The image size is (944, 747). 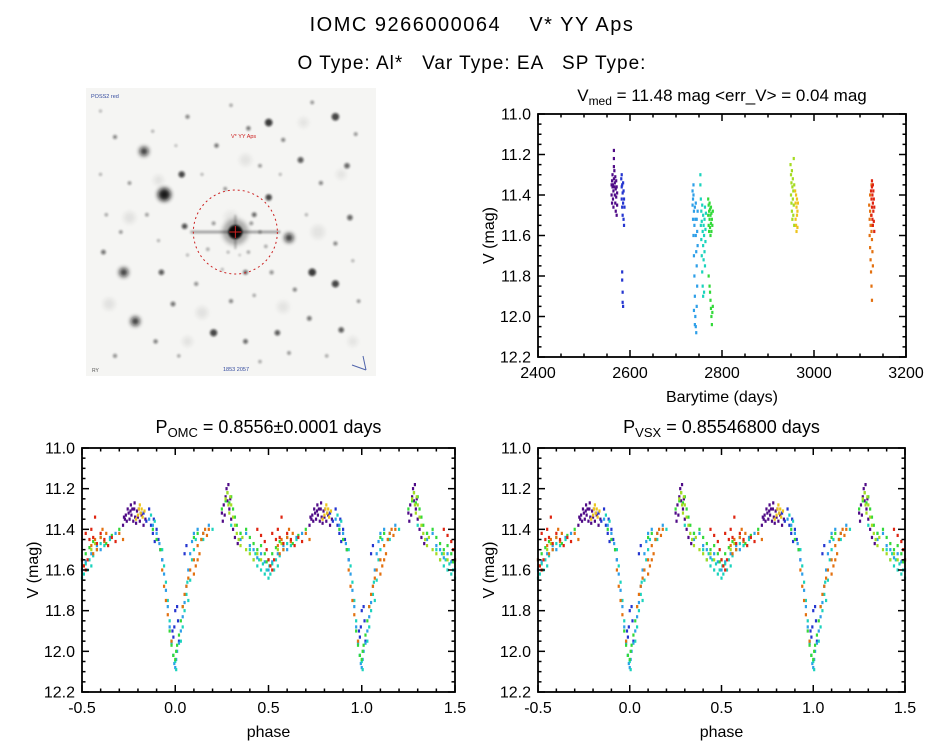 I want to click on plate-corner-label: RY, so click(x=96, y=371).